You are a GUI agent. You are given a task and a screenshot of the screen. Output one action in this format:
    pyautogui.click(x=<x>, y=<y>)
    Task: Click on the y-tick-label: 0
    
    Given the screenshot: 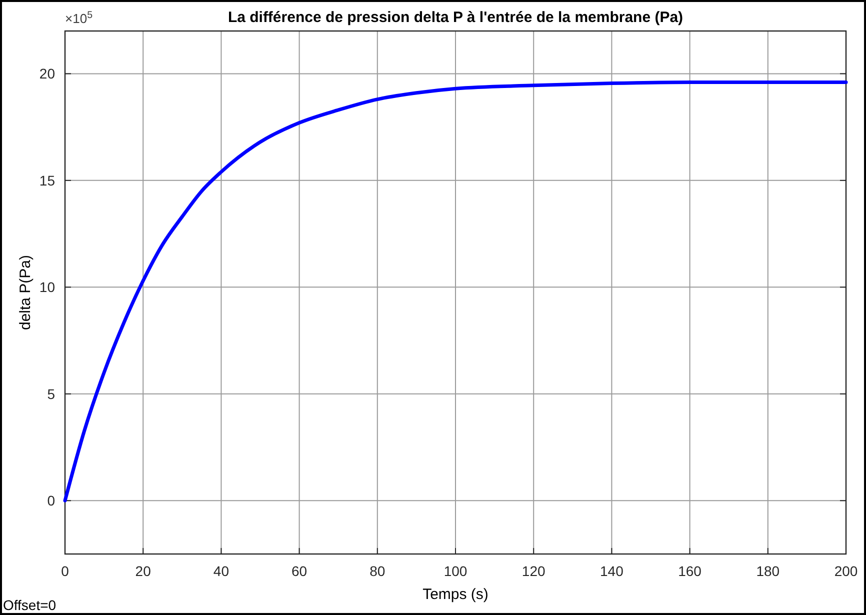 What is the action you would take?
    pyautogui.click(x=51, y=500)
    